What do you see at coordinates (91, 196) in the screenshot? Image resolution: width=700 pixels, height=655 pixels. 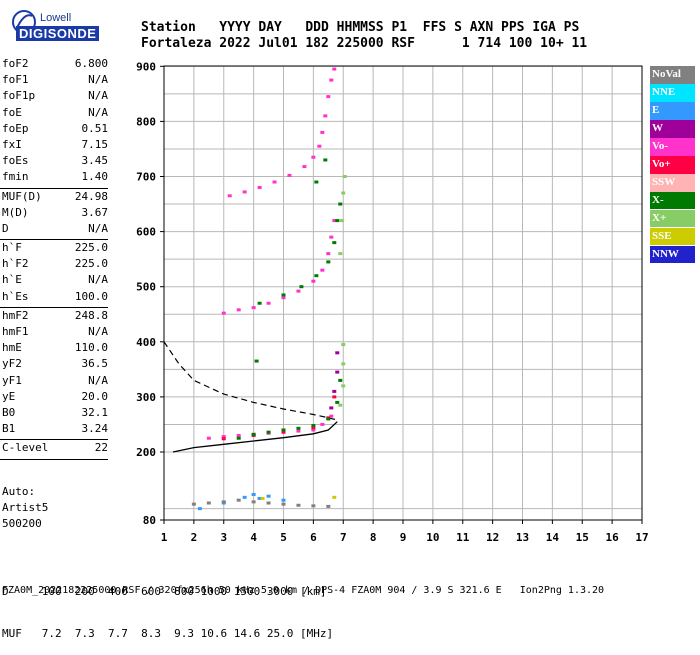 I see `parameter-value: 24.98` at bounding box center [91, 196].